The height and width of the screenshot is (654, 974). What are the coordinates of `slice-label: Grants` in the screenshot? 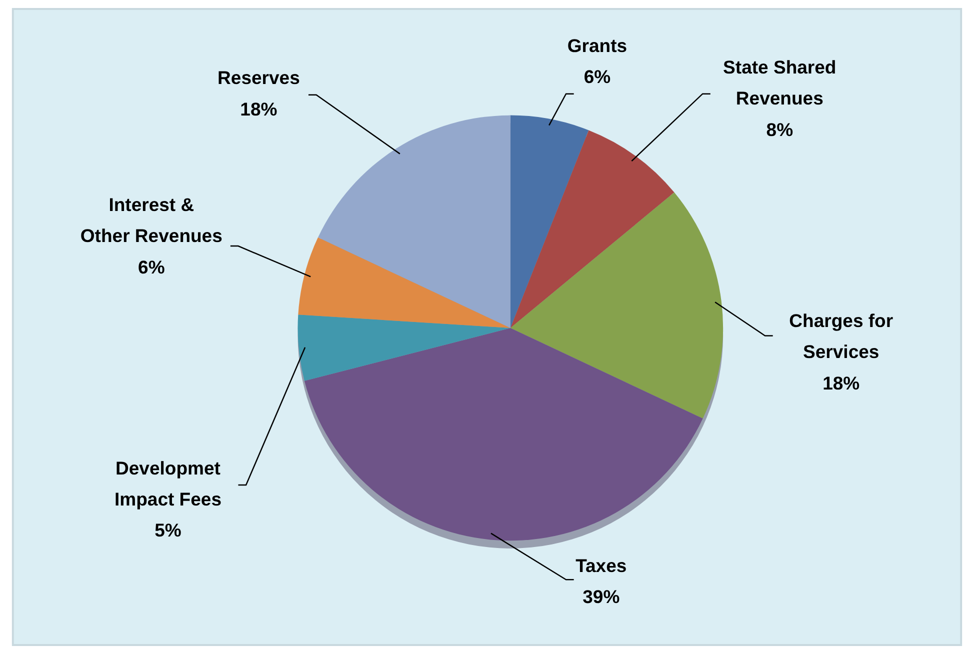 It's located at (597, 45).